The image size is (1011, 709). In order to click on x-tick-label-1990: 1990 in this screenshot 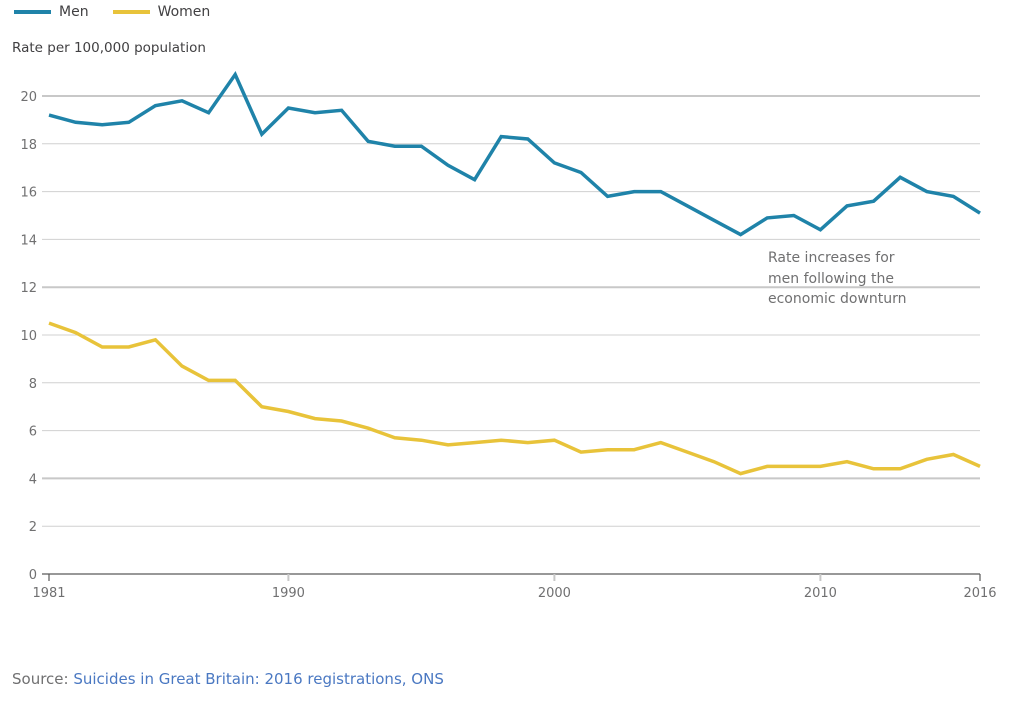, I will do `click(288, 593)`.